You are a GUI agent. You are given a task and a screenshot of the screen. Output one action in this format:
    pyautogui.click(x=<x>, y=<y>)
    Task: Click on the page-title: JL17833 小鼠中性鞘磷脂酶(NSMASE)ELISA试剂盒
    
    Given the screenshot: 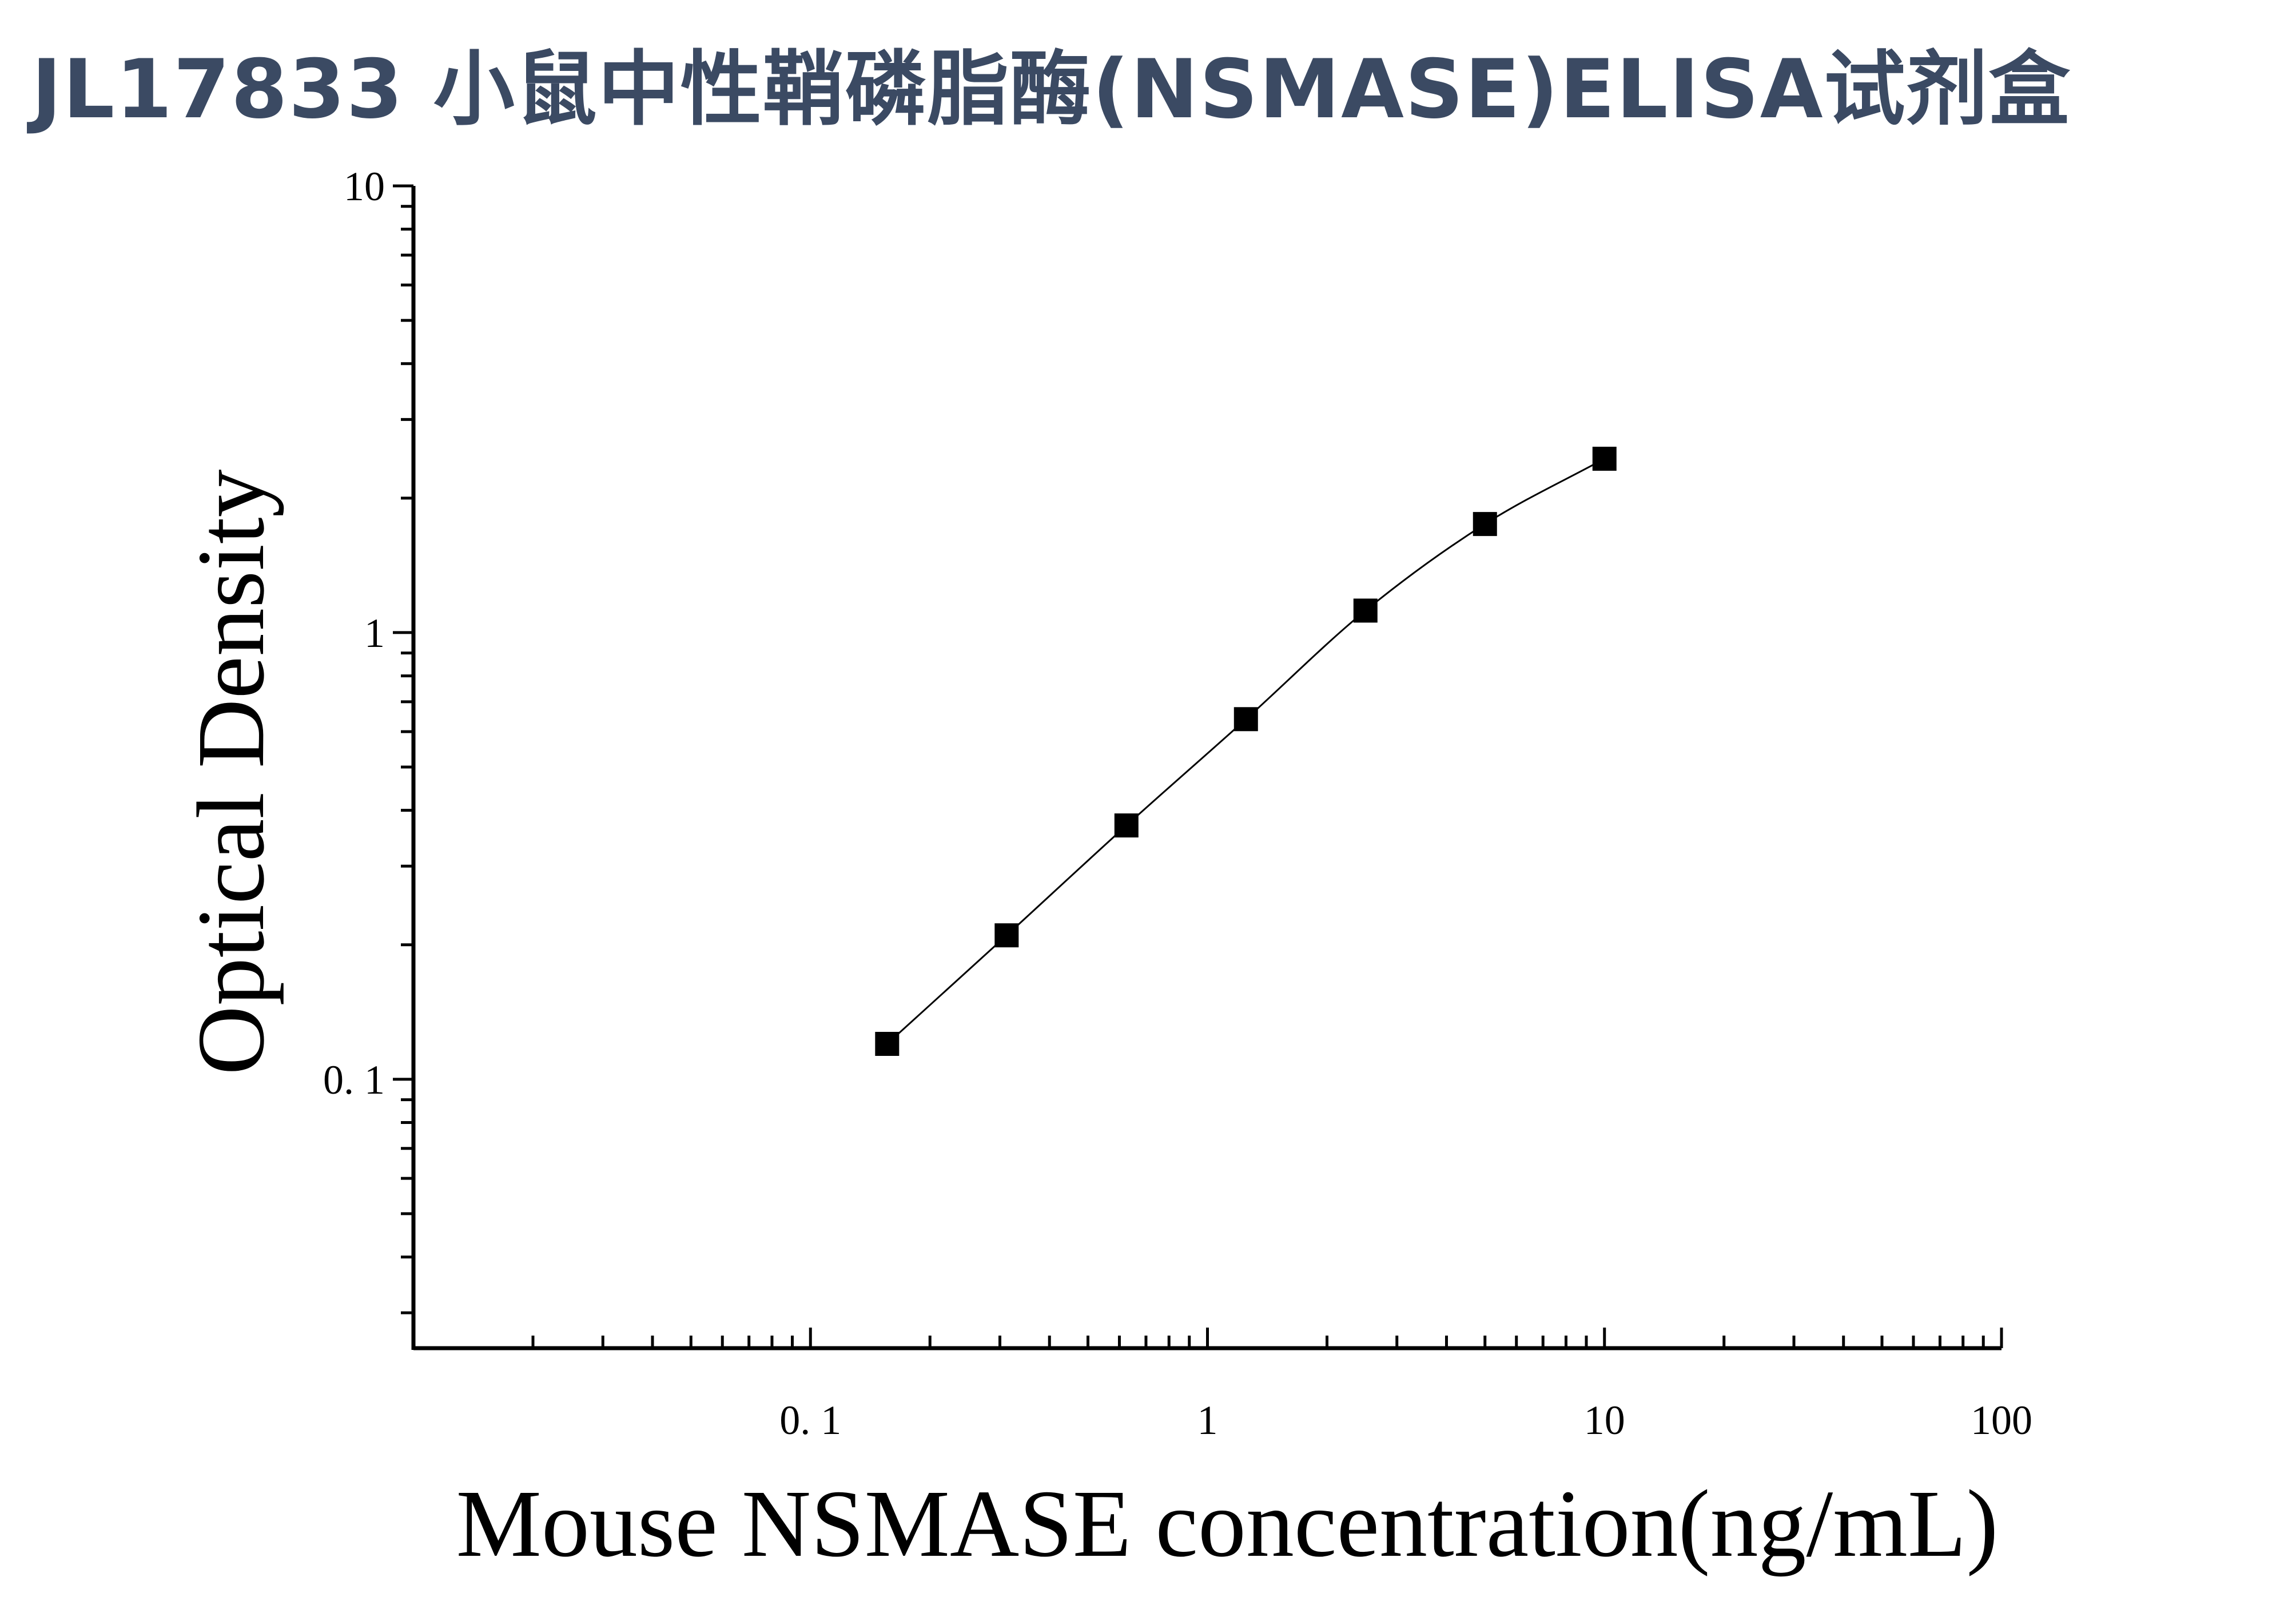 What is the action you would take?
    pyautogui.click(x=1051, y=89)
    